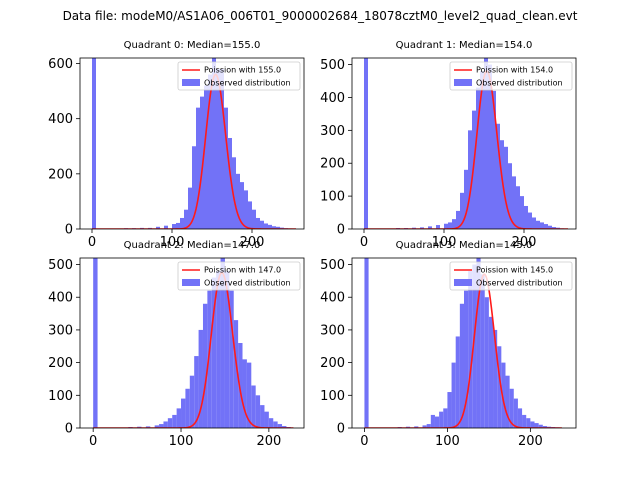  I want to click on subplot-title: Quadrant 0: Median=155.0, so click(192, 45).